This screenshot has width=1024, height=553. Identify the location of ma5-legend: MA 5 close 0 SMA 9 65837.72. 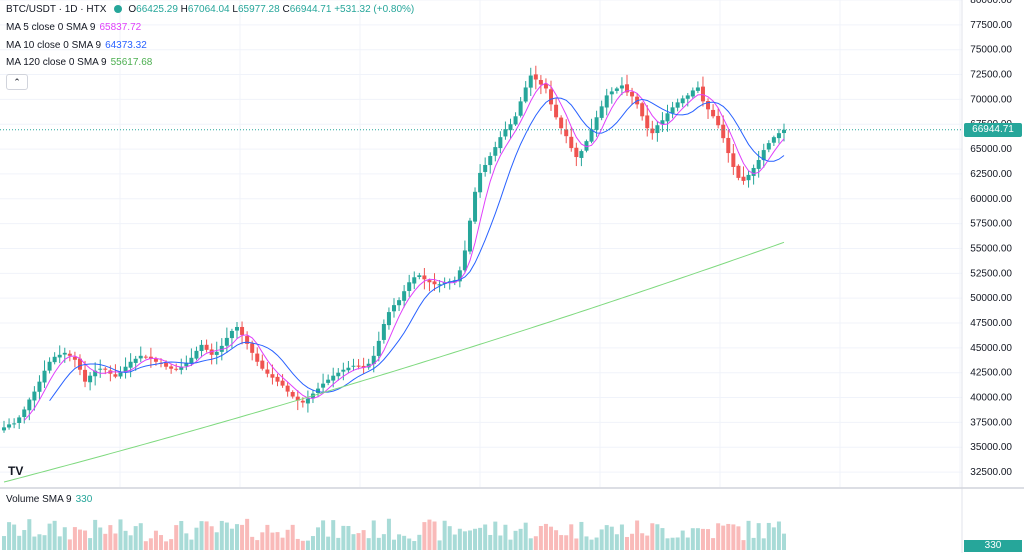
(73, 27).